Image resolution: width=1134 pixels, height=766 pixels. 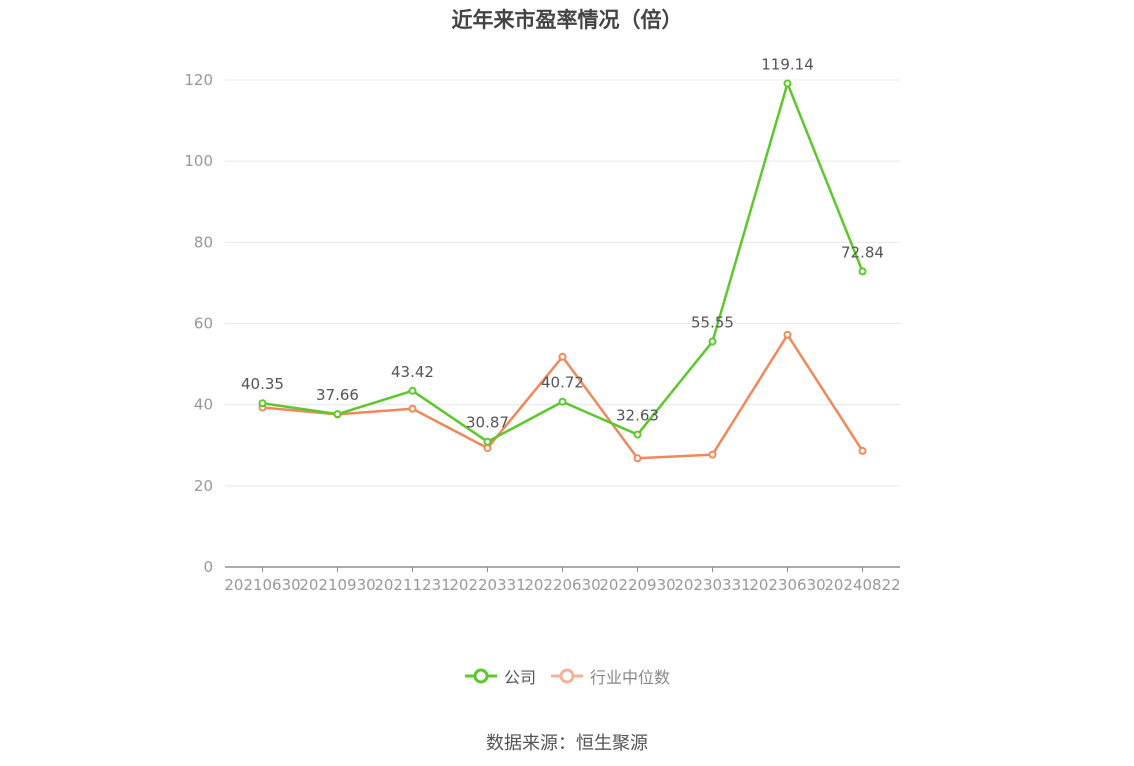 What do you see at coordinates (567, 743) in the screenshot?
I see `source-note: 数据来源：恒生聚源` at bounding box center [567, 743].